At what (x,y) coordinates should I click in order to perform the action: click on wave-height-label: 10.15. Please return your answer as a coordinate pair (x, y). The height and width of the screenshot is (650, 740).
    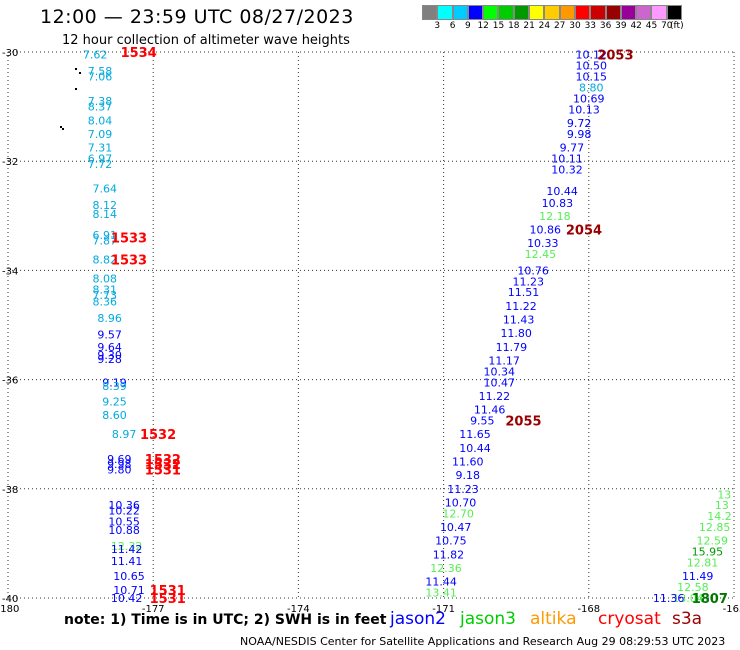
    Looking at the image, I should click on (591, 77).